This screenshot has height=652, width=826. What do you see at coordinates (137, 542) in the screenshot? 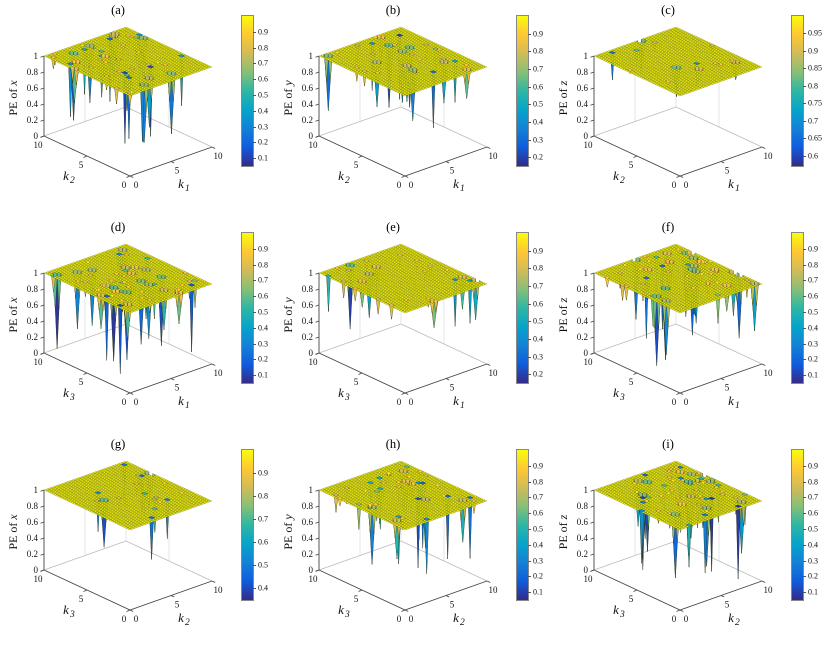
I see `subplot-g: (g) 0.4 0.5 0.6 0.7 0.8 0.9` at bounding box center [137, 542].